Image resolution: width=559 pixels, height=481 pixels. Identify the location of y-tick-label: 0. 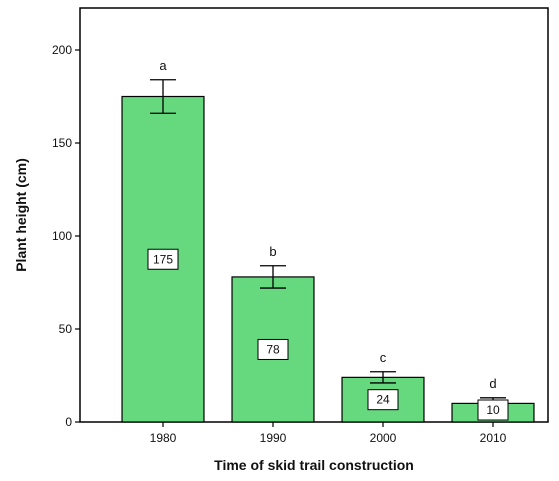
(68, 422).